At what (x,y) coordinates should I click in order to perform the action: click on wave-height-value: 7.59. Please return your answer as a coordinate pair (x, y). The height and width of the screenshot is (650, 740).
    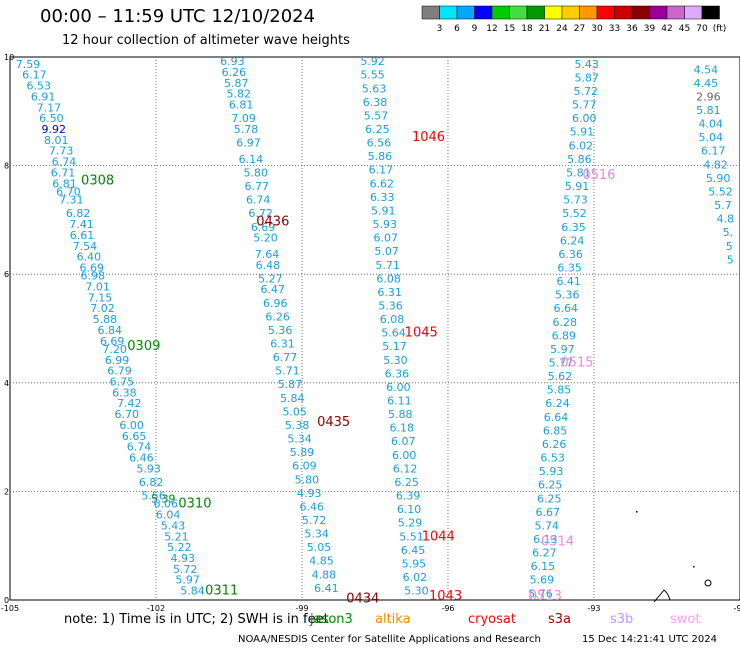
    Looking at the image, I should click on (28, 64).